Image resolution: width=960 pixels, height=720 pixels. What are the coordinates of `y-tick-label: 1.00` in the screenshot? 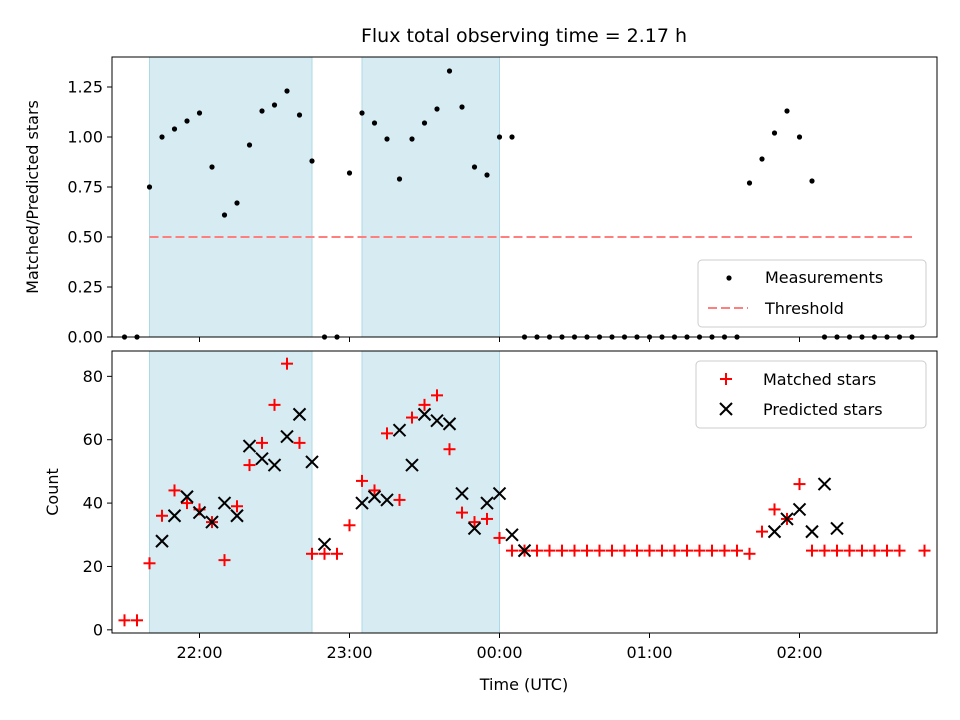 It's located at (85, 137).